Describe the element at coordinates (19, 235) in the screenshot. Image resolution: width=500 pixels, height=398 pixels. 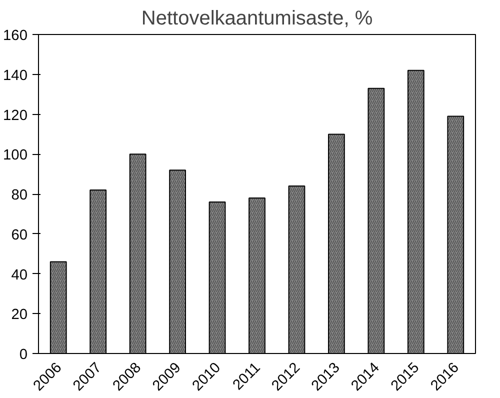
I see `y-tick-label: 60` at that location.